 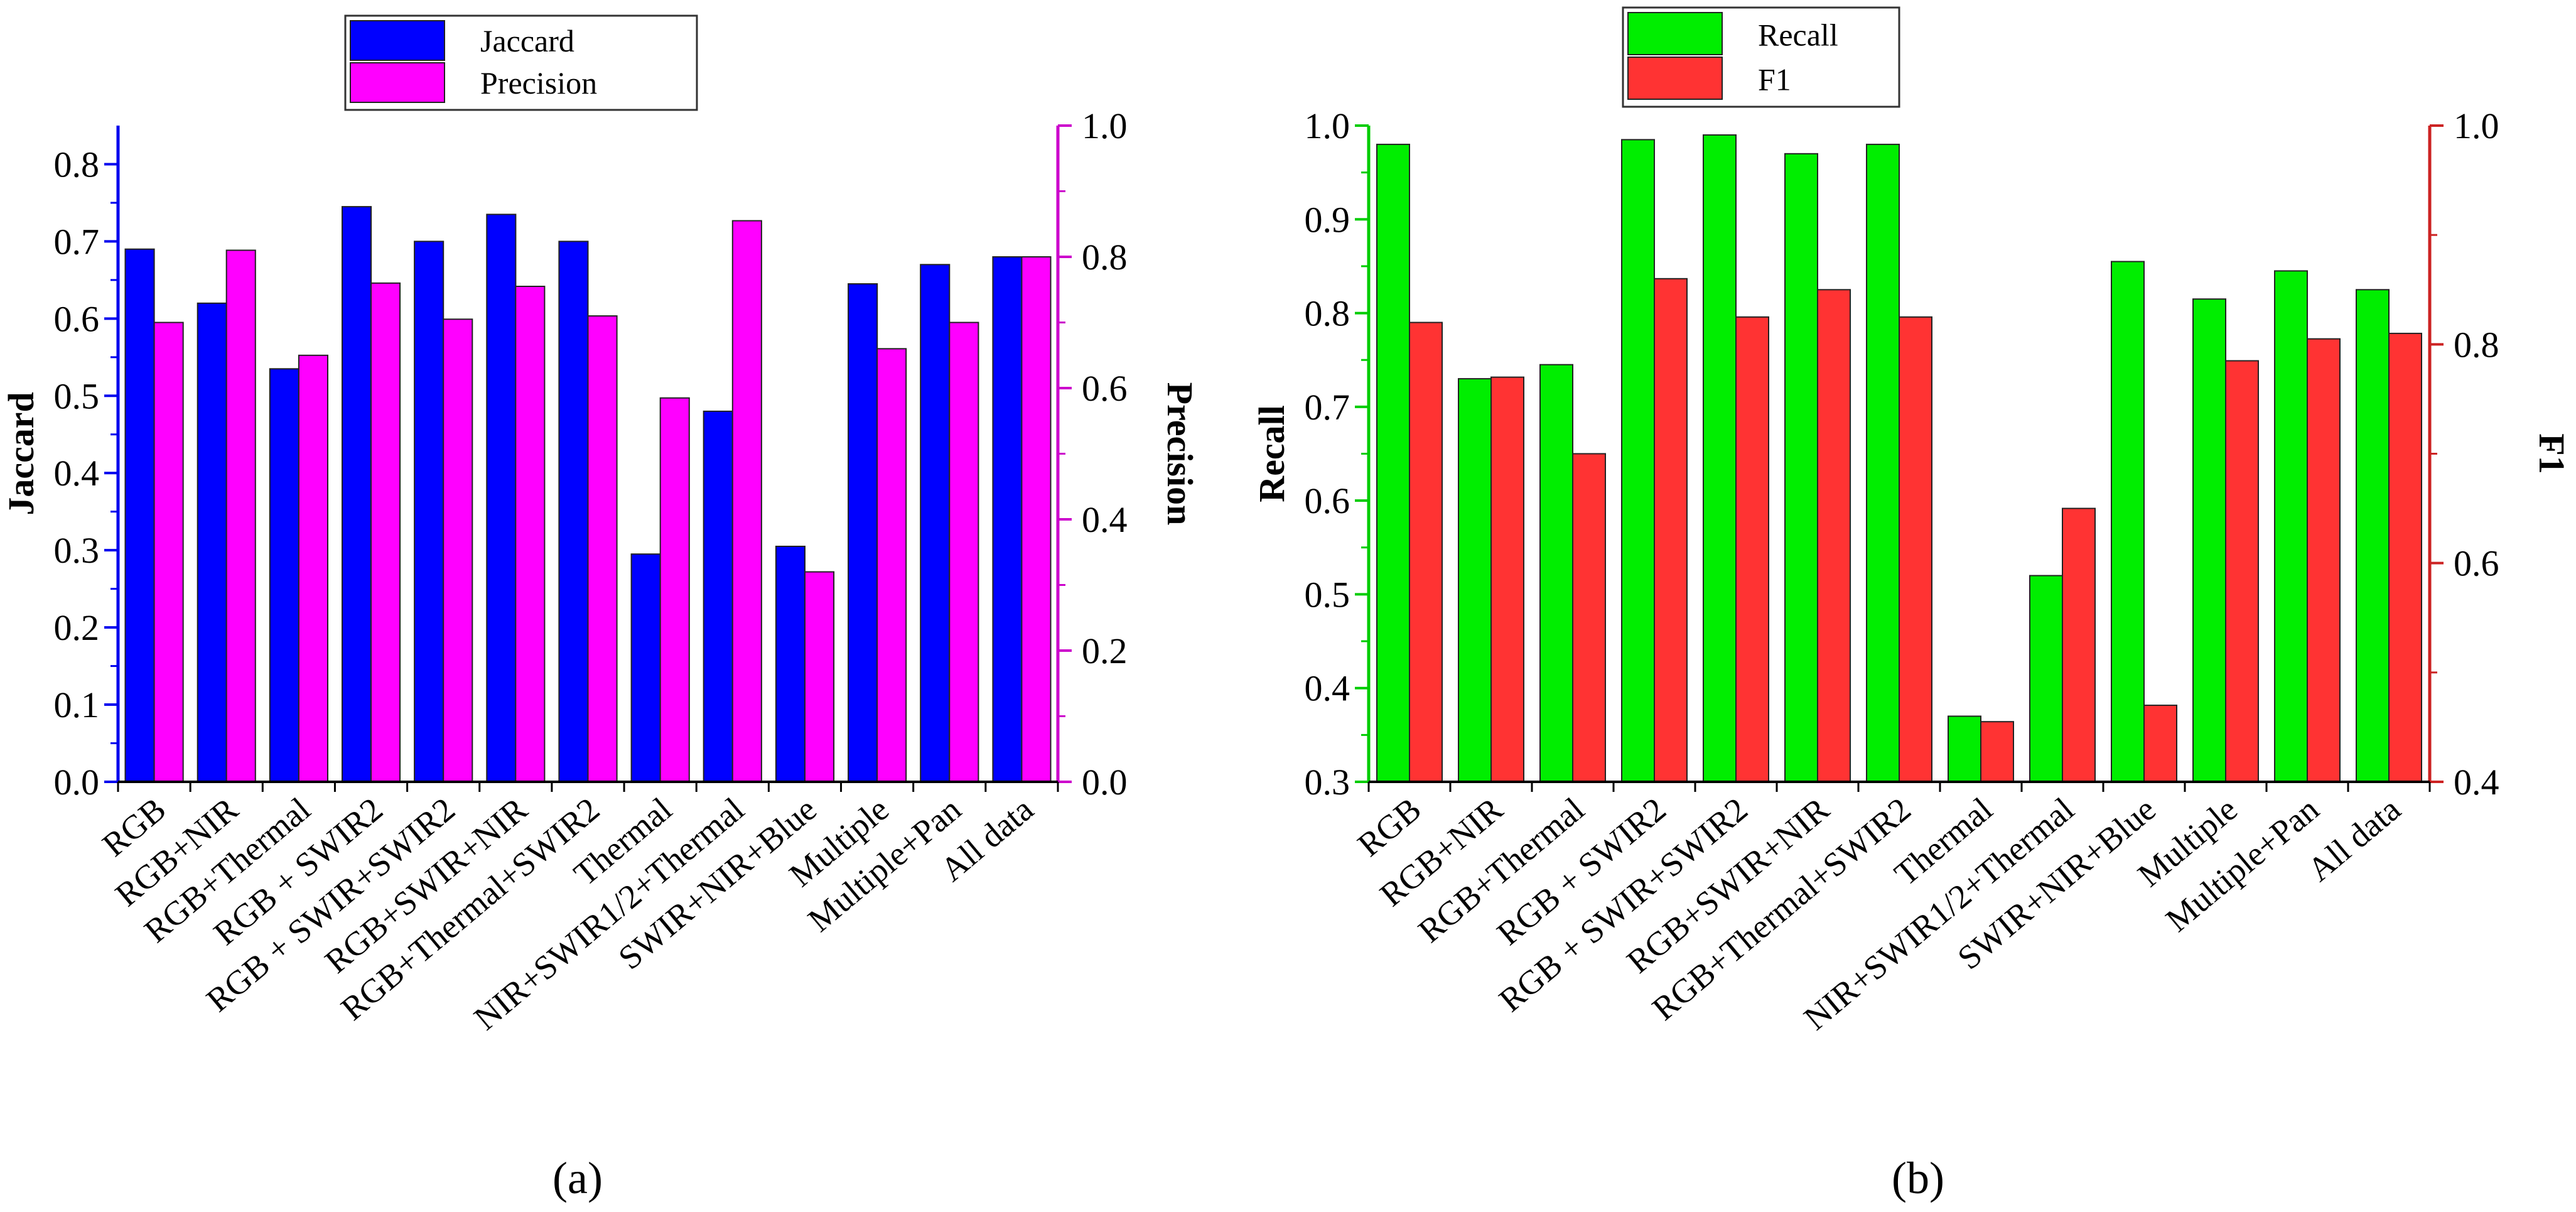 I want to click on legend-swatch-jaccard, so click(x=397, y=41).